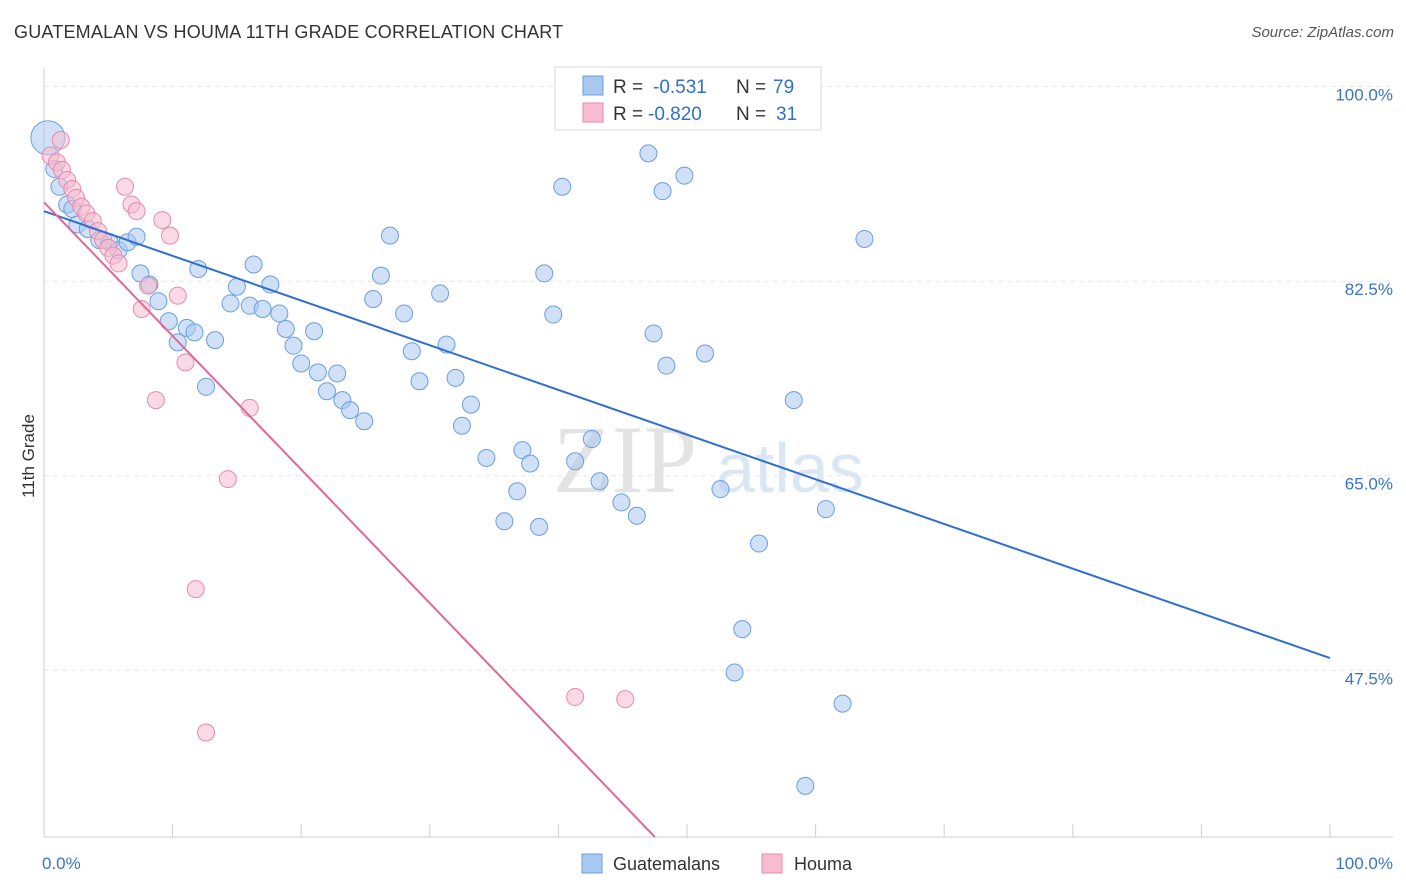 Image resolution: width=1406 pixels, height=892 pixels. What do you see at coordinates (783, 87) in the screenshot?
I see `legend-n-value-0: 79` at bounding box center [783, 87].